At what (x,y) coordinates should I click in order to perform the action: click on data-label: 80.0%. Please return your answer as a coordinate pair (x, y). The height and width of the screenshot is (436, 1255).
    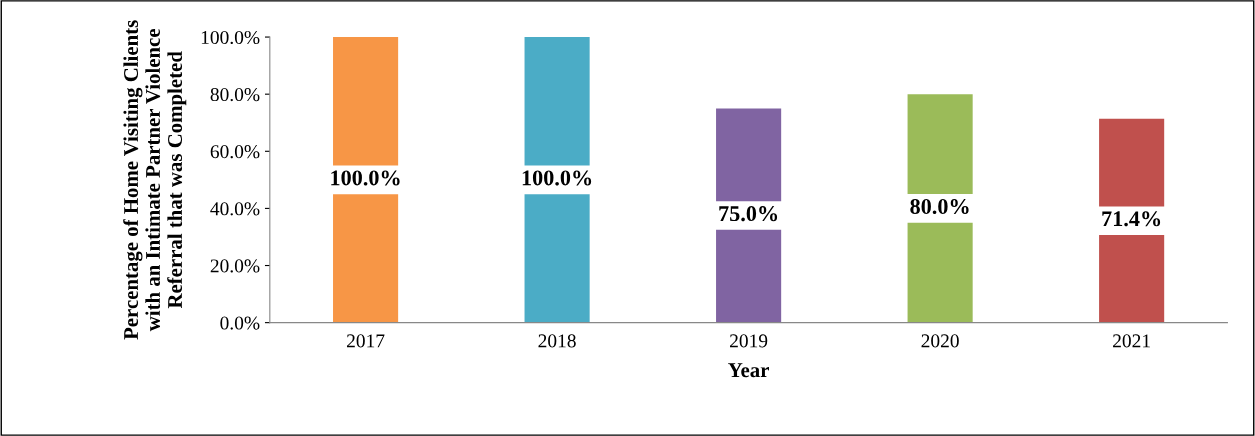
    Looking at the image, I should click on (939, 206).